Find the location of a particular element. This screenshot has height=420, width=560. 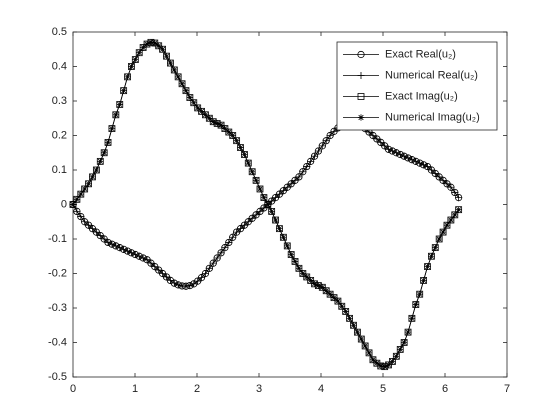

x-tick-label: 7 is located at coordinates (507, 389).